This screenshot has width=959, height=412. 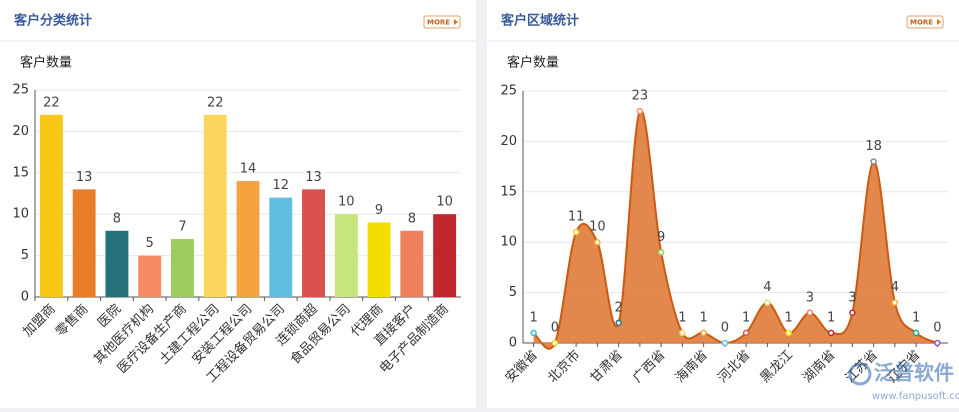 I want to click on value-label: 7, so click(x=182, y=227).